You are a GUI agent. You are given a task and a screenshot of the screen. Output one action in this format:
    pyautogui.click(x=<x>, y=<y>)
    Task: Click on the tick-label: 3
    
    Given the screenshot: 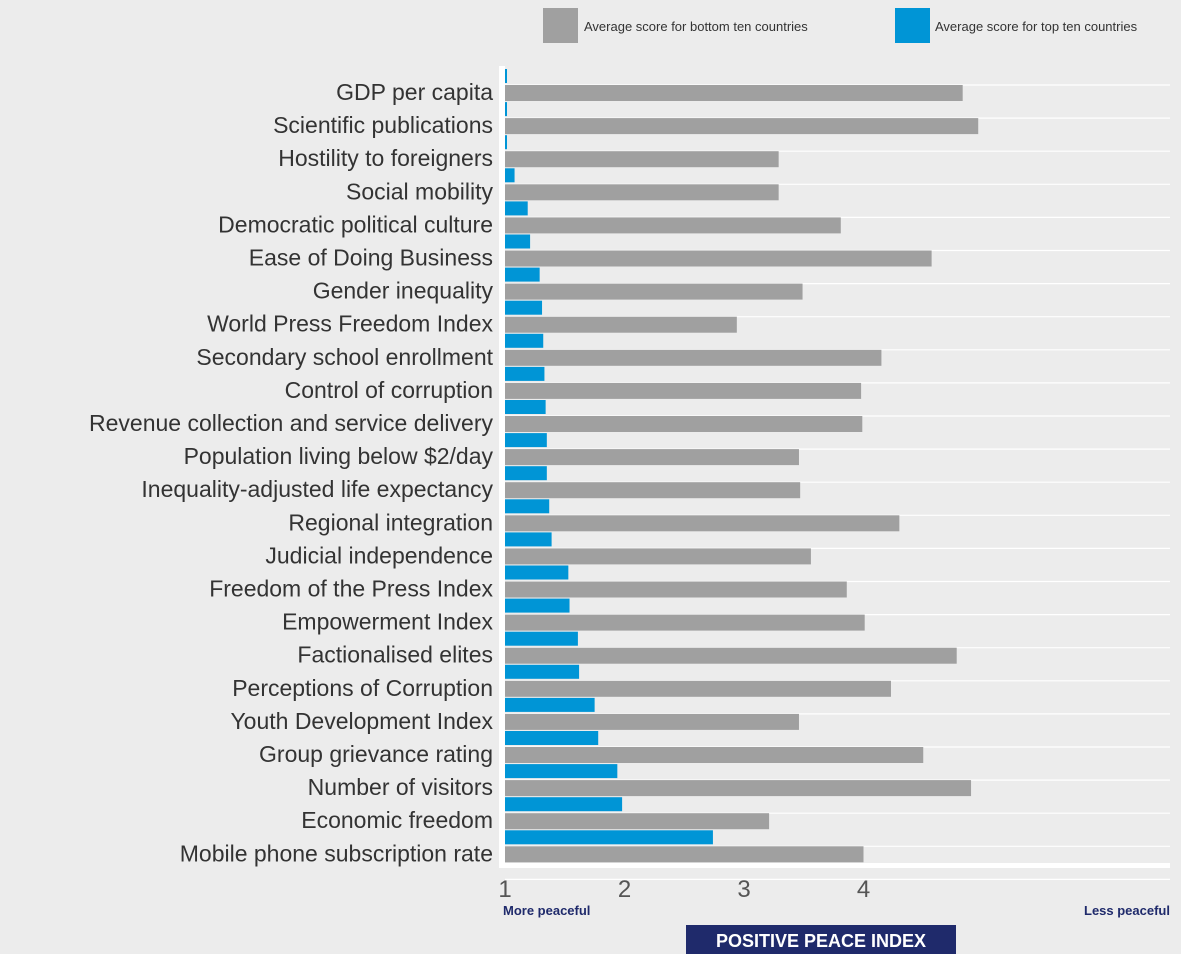 What is the action you would take?
    pyautogui.click(x=743, y=889)
    